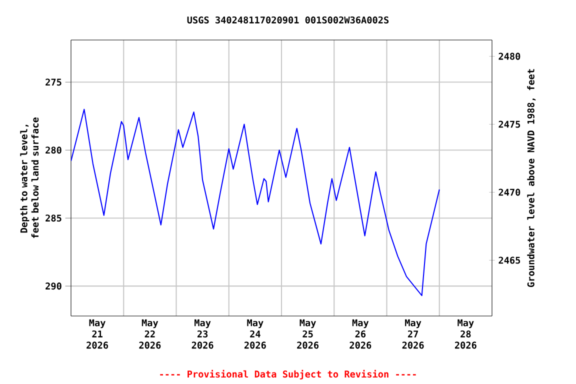 The width and height of the screenshot is (576, 384). Describe the element at coordinates (361, 334) in the screenshot. I see `x-tick-label: May 26 2026` at that location.